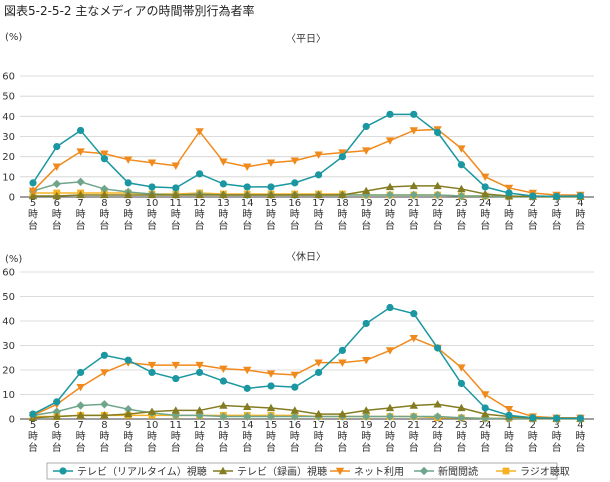  Describe the element at coordinates (366, 437) in the screenshot. I see `x-tick-label: 19 時台` at that location.